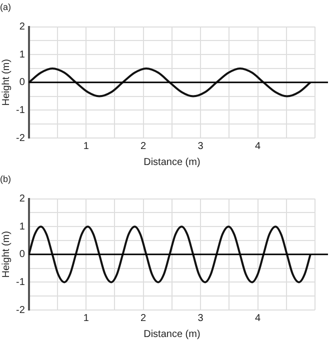 This screenshot has width=329, height=345. What do you see at coordinates (5, 179) in the screenshot?
I see `chart-title: (b)` at bounding box center [5, 179].